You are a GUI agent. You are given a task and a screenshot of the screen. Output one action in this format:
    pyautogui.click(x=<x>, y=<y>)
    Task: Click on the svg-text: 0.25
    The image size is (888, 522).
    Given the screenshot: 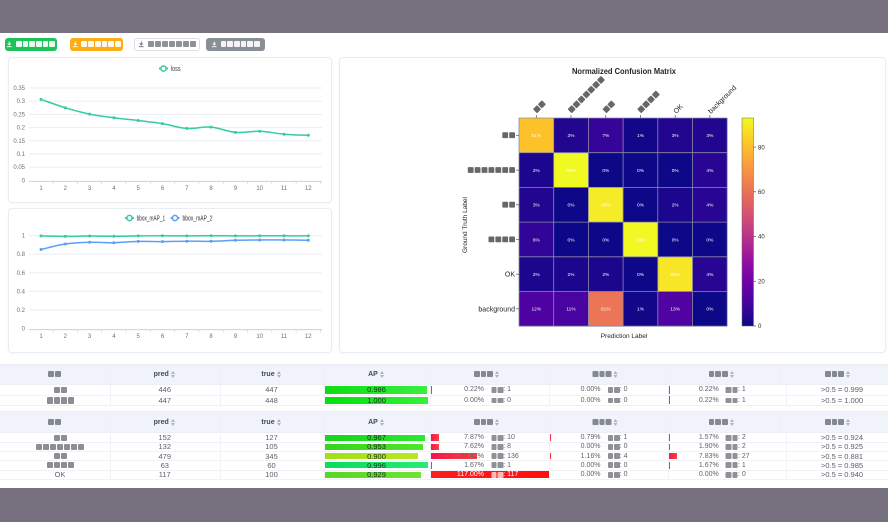 What is the action you would take?
    pyautogui.click(x=19, y=115)
    